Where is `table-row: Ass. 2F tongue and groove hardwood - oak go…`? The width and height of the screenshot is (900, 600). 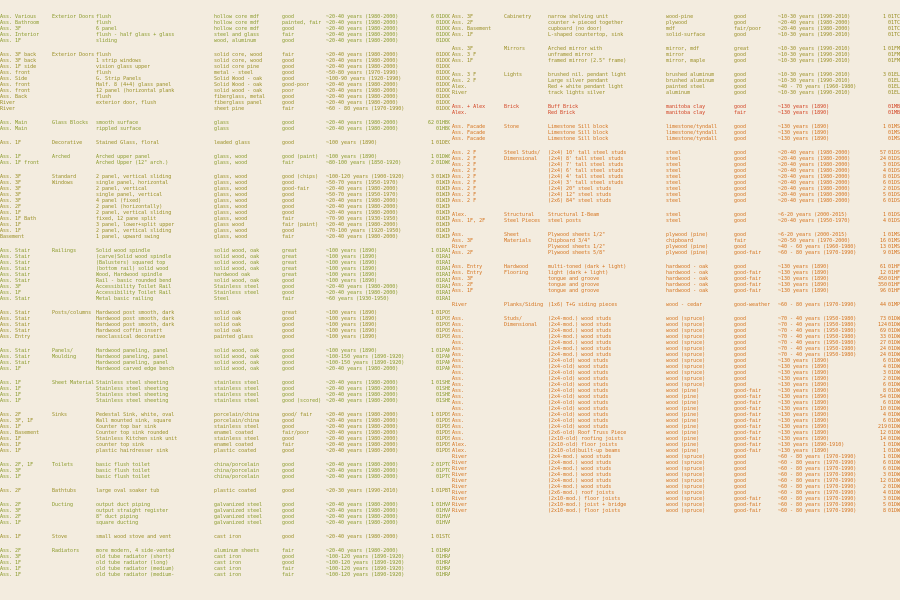
table-row: Ass. 2F tongue and groove hardwood - oak go… is located at coordinates (676, 285).